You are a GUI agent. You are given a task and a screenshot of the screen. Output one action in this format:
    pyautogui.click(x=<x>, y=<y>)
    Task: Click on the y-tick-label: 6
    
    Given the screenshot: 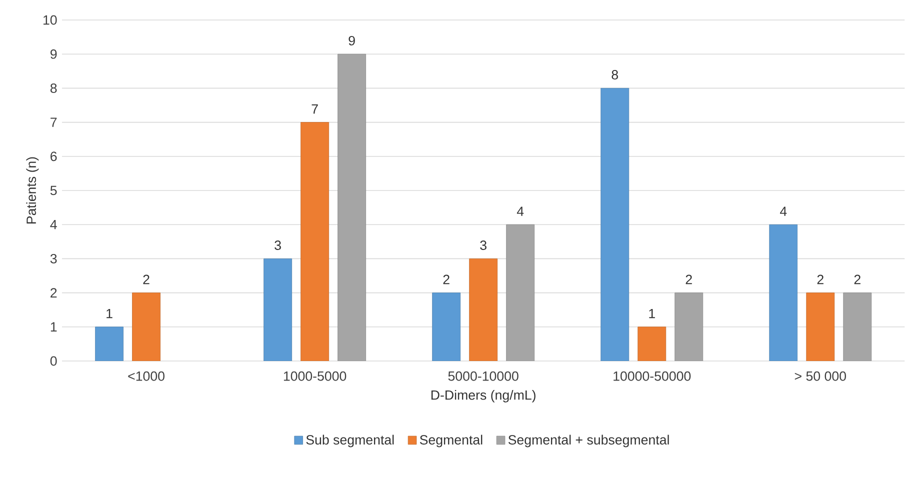 What is the action you would take?
    pyautogui.click(x=53, y=157)
    